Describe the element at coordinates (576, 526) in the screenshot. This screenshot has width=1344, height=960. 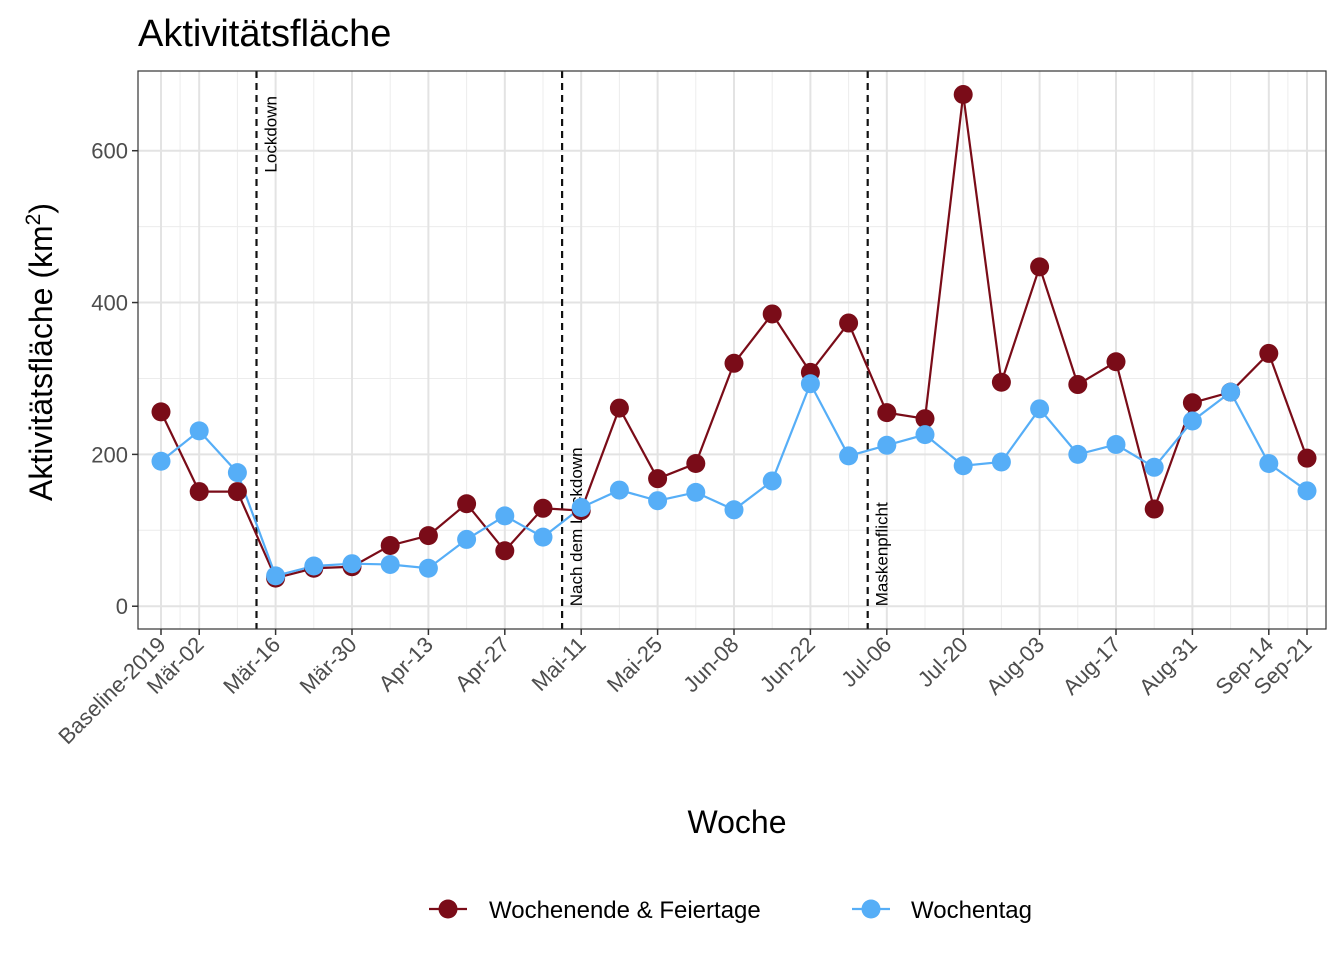
I see `vline-label-1: Nach dem Lockdown` at that location.